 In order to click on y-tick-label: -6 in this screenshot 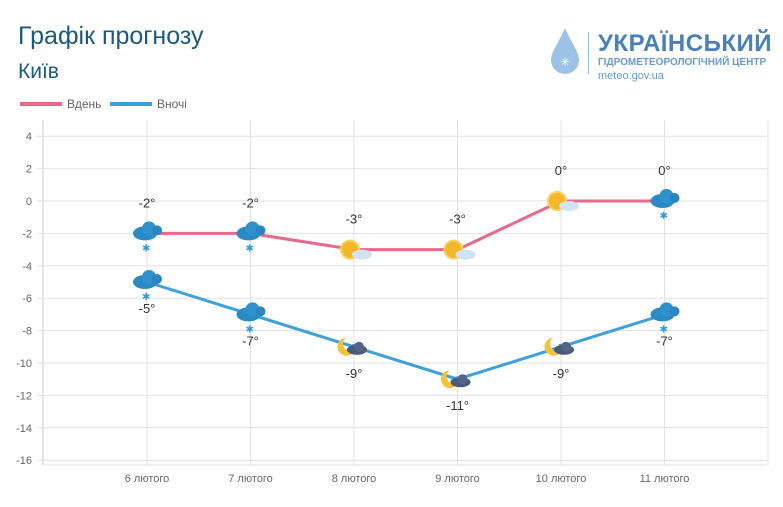, I will do `click(27, 299)`.